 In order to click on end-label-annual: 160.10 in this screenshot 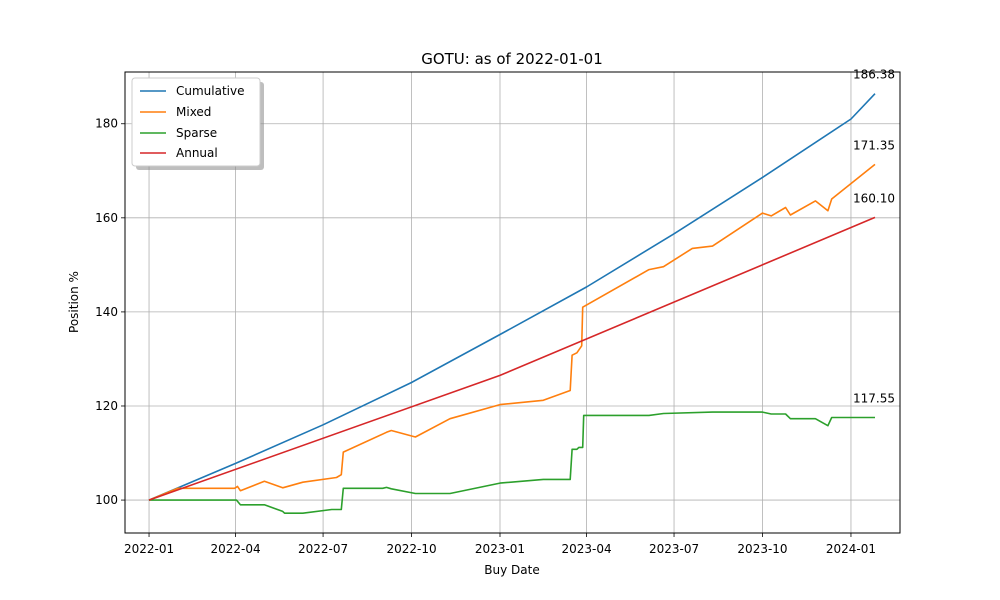, I will do `click(874, 198)`.